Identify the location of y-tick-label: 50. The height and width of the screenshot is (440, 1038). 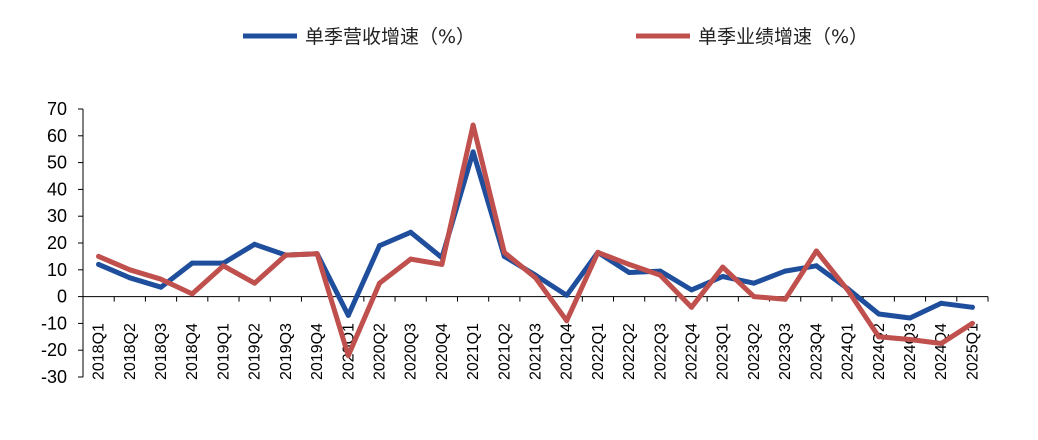
(57, 163).